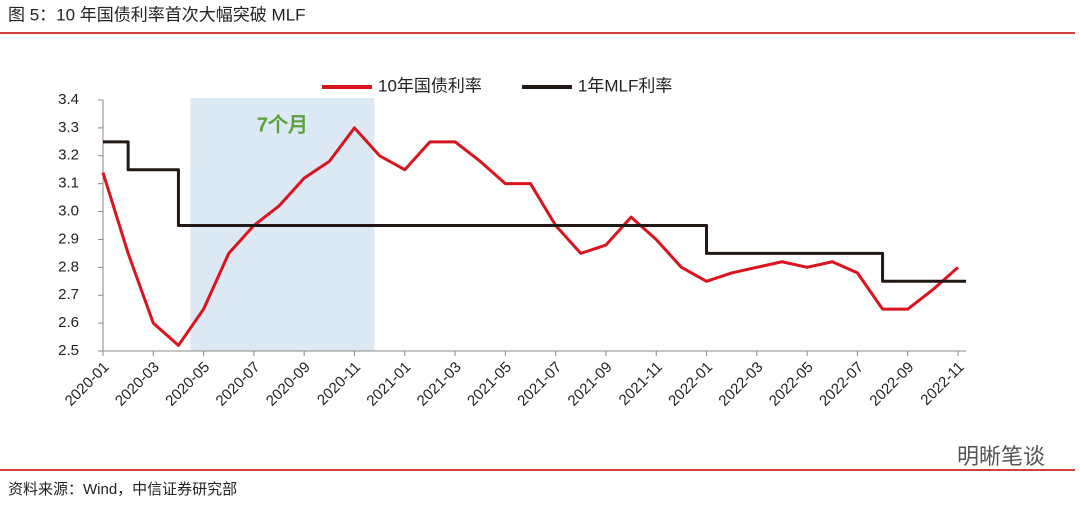 The height and width of the screenshot is (506, 1080). What do you see at coordinates (841, 384) in the screenshot?
I see `x-tick-label: 2022-07` at bounding box center [841, 384].